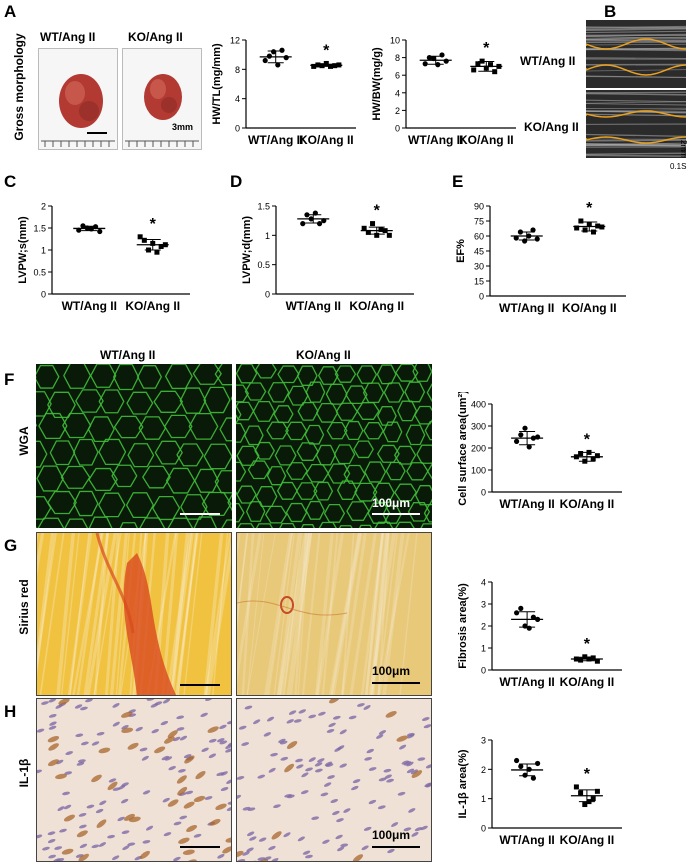 The image size is (700, 866). Describe the element at coordinates (539, 791) in the screenshot. I see `chart-il1b-area: 0 1 2 3 IL-1β area(%) WT/Ang II KO/Ang II *` at that location.